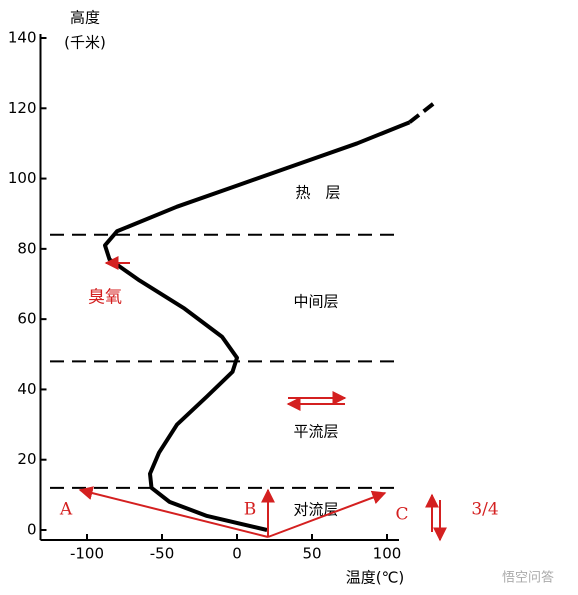 The image size is (578, 595). Describe the element at coordinates (26, 389) in the screenshot. I see `y-tick-label: 40` at that location.